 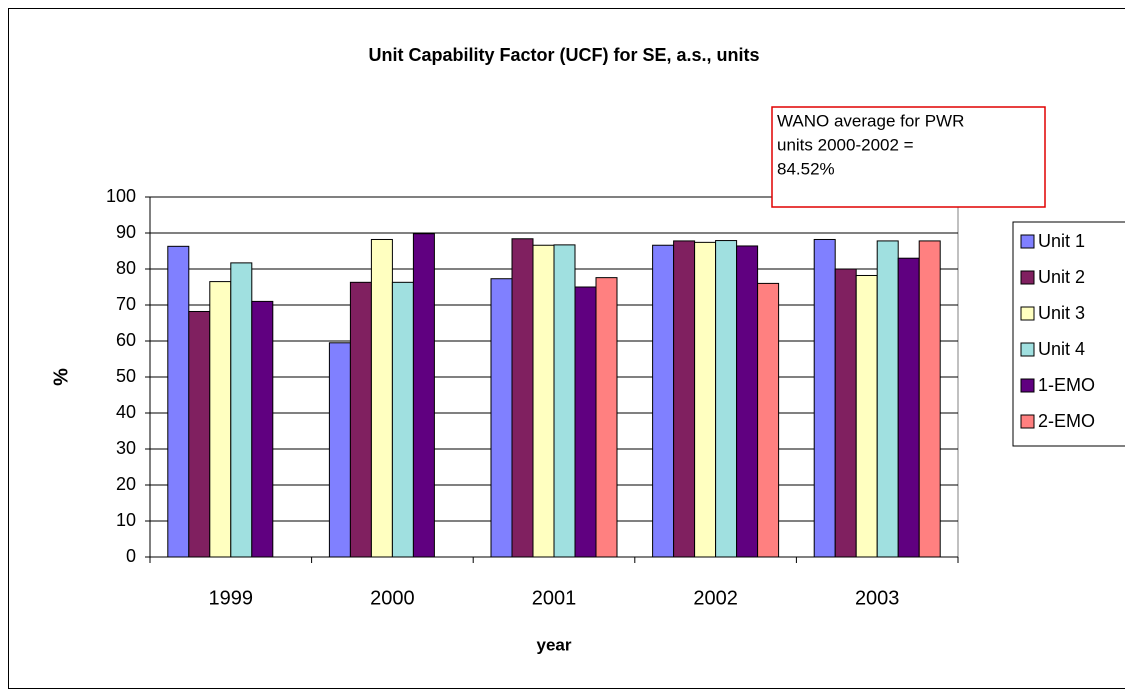 I want to click on legend-label: Unit 1, so click(x=1061, y=241).